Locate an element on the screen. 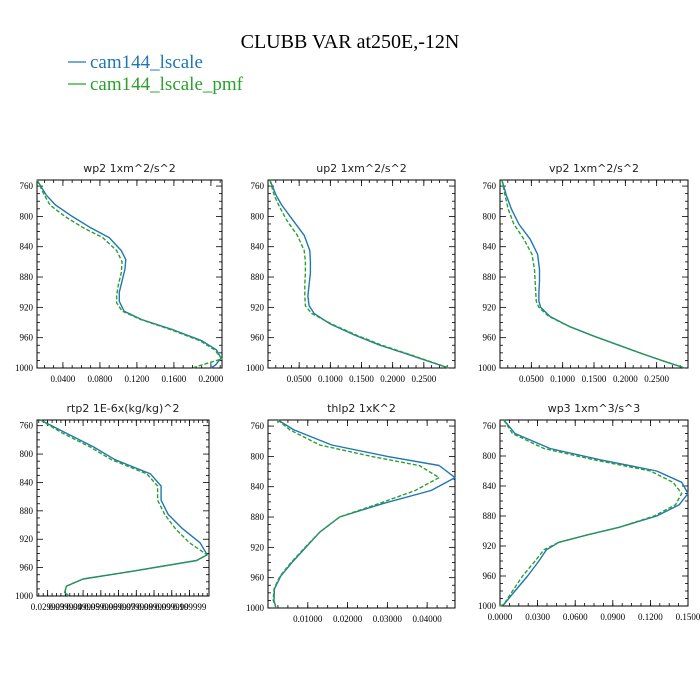  x-tick-label: 0.01000 is located at coordinates (308, 619).